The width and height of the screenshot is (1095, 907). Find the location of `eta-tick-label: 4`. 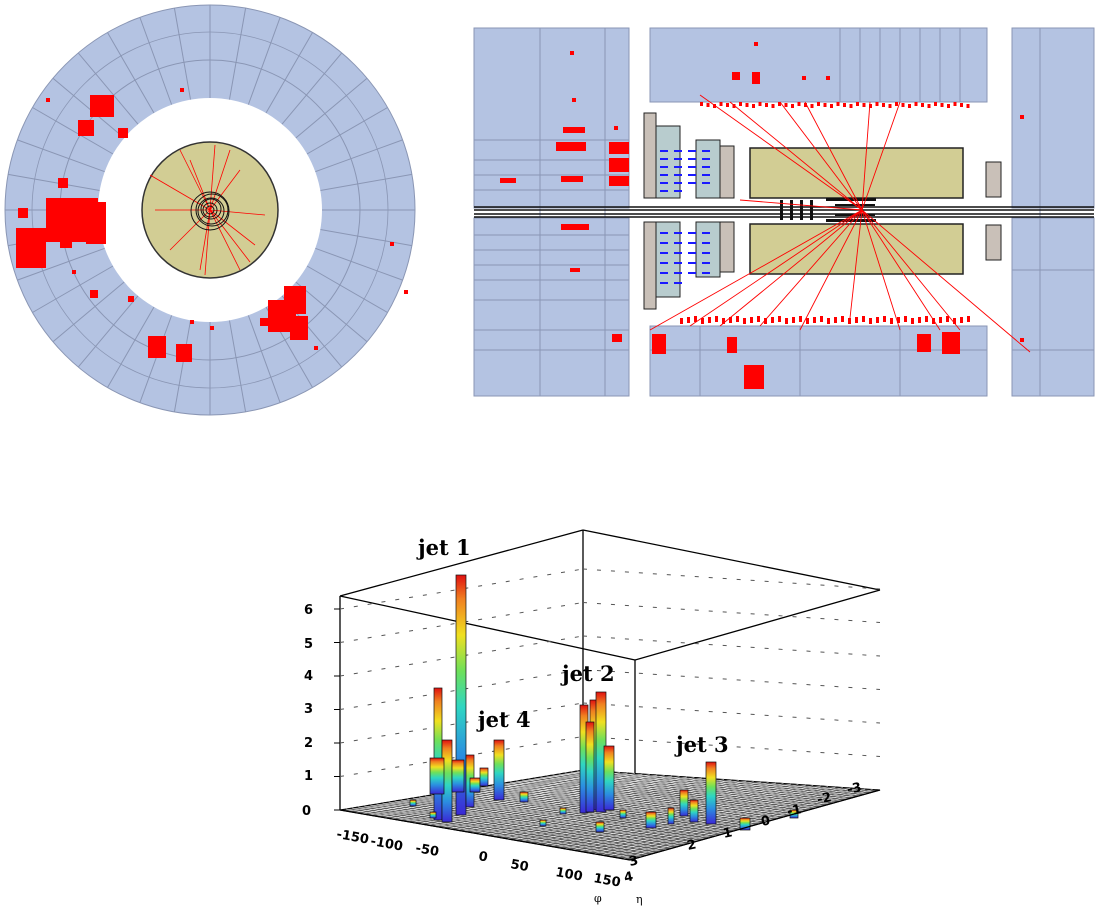

eta-tick-label: 4 is located at coordinates (629, 877).